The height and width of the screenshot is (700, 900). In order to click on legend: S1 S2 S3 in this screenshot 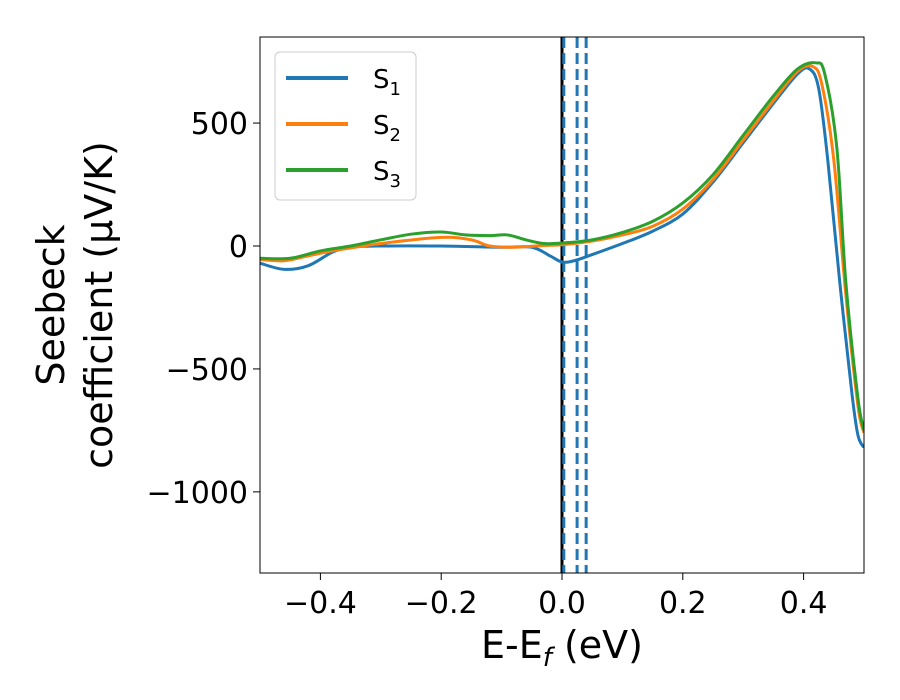, I will do `click(345, 126)`.